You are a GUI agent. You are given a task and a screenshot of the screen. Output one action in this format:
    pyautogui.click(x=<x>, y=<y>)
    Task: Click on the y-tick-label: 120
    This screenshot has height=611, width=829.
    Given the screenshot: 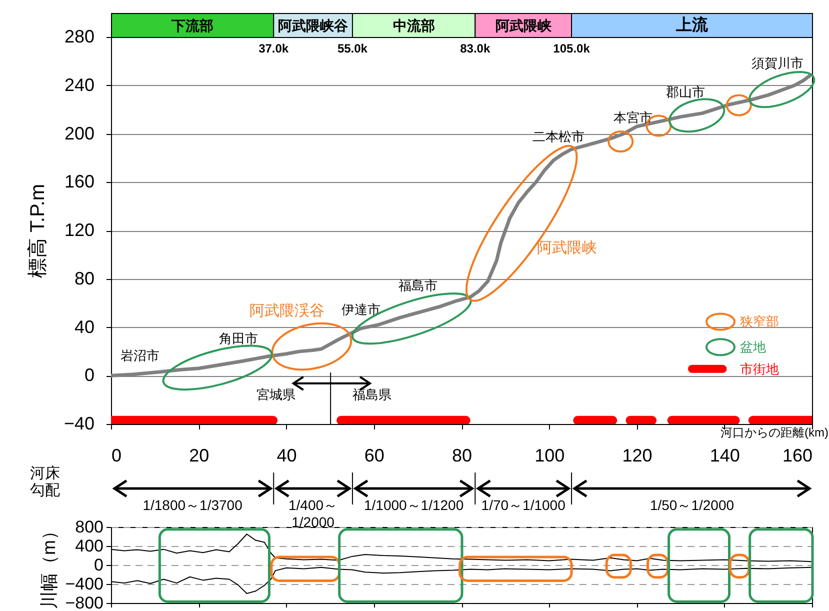 What is the action you would take?
    pyautogui.click(x=79, y=230)
    